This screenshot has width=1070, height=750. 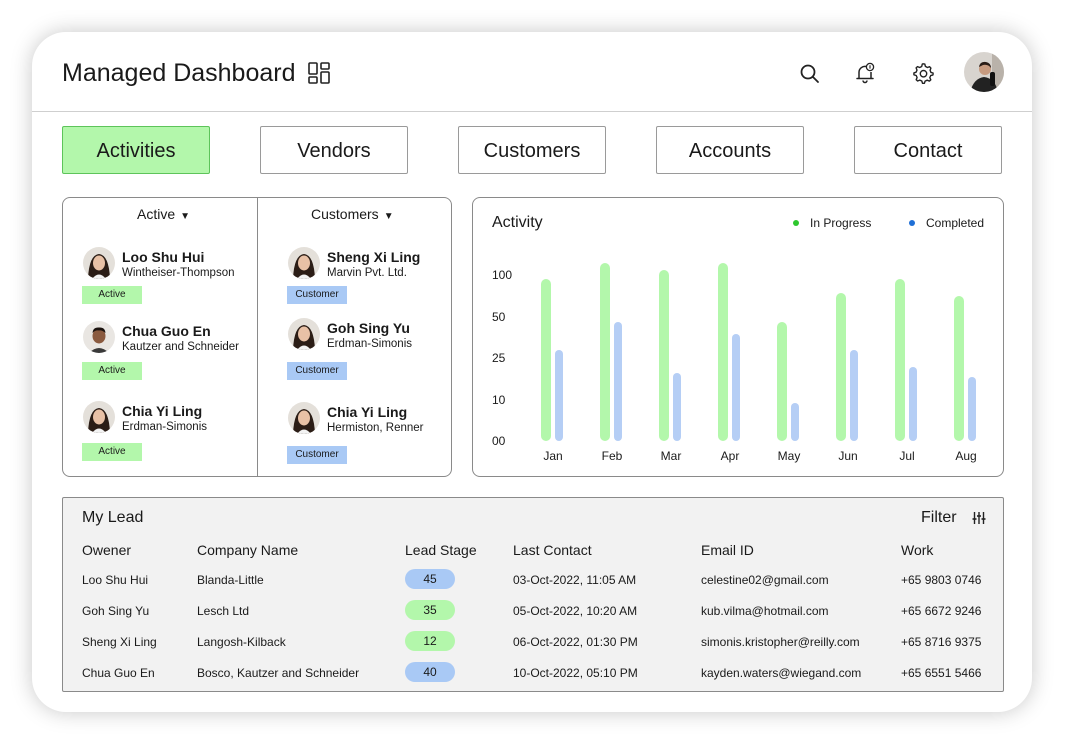 What do you see at coordinates (941, 673) in the screenshot?
I see `table-cell-work: +65 6551 5466` at bounding box center [941, 673].